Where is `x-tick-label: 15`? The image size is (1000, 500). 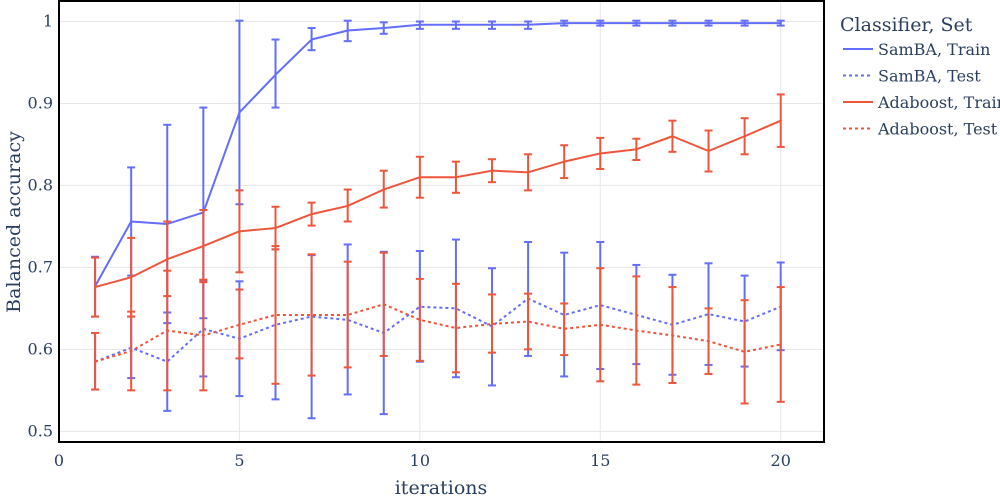 x-tick-label: 15 is located at coordinates (600, 460).